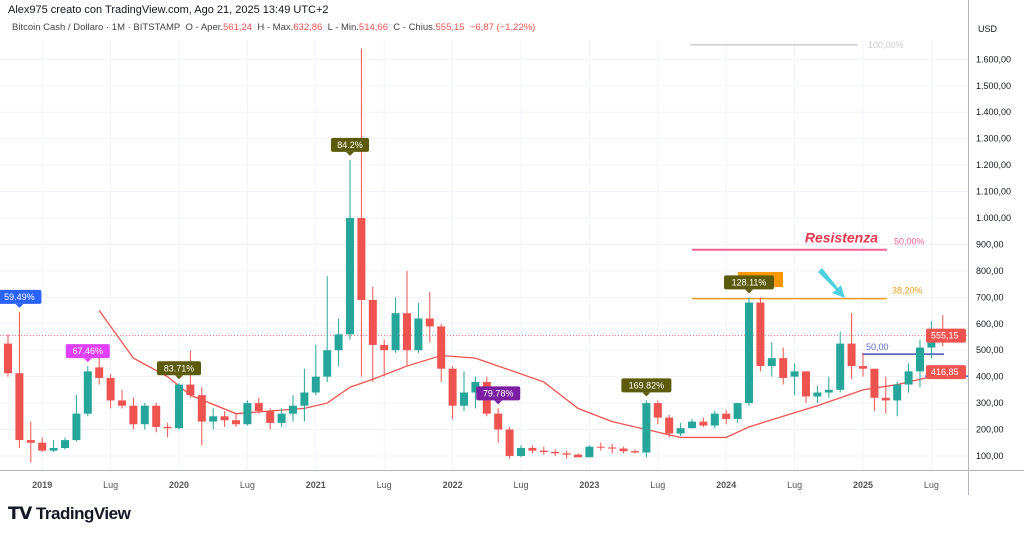 The image size is (1024, 534). I want to click on y-tick-label: 1.100,00, so click(993, 192).